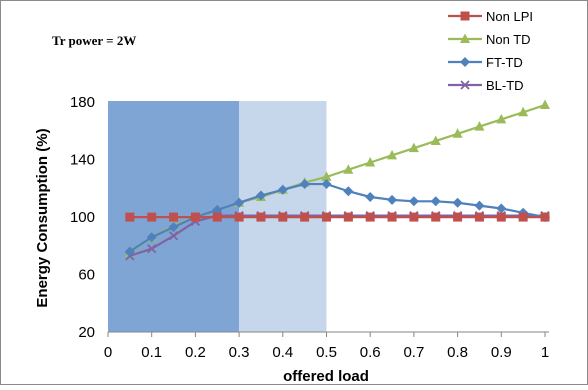  Describe the element at coordinates (501, 352) in the screenshot. I see `x-tick-label: 0.9` at that location.